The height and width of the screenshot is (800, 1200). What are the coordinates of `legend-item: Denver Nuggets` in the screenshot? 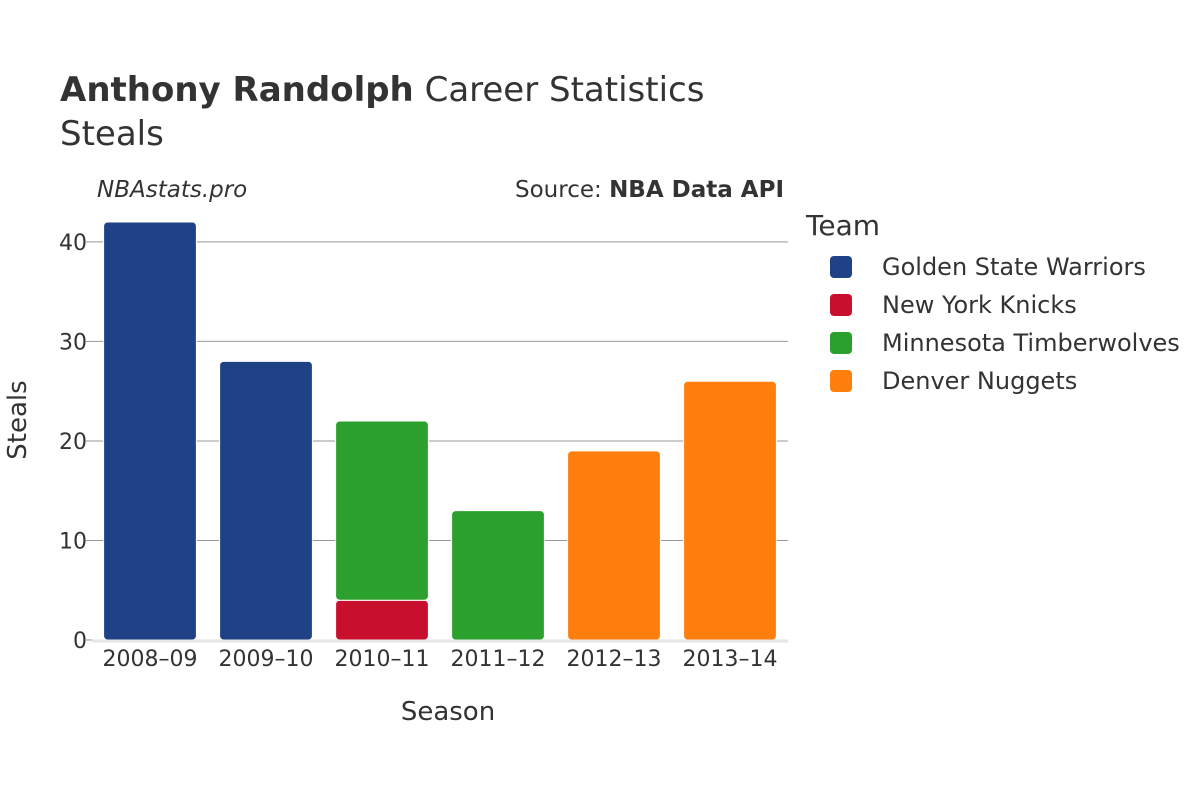 It's located at (953, 381).